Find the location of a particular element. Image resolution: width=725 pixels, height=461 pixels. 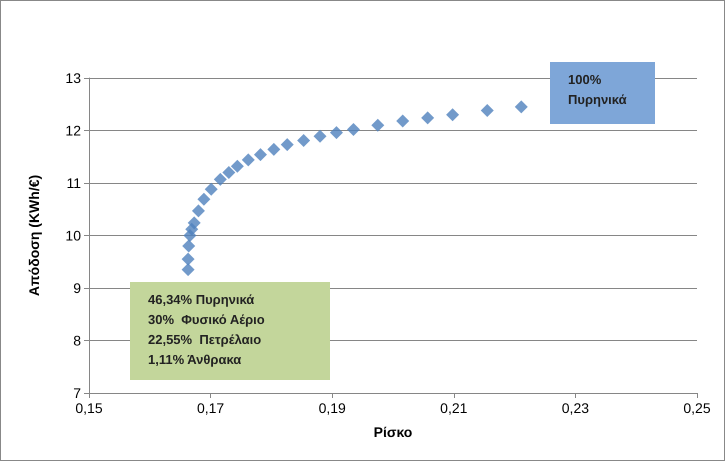

x-tick-label: 0,15 is located at coordinates (89, 408).